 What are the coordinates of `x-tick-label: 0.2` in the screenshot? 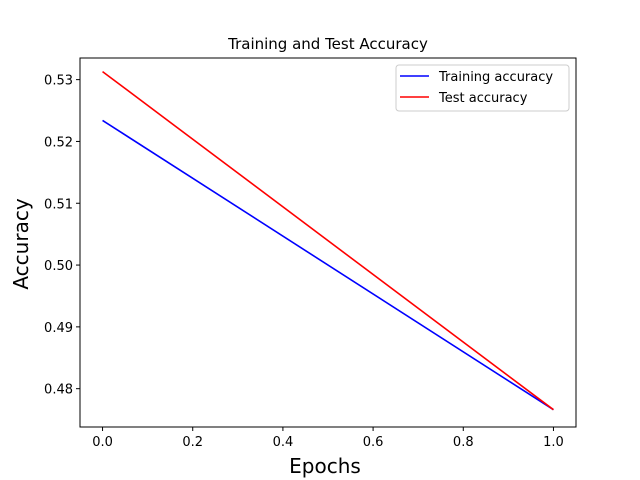 It's located at (192, 442).